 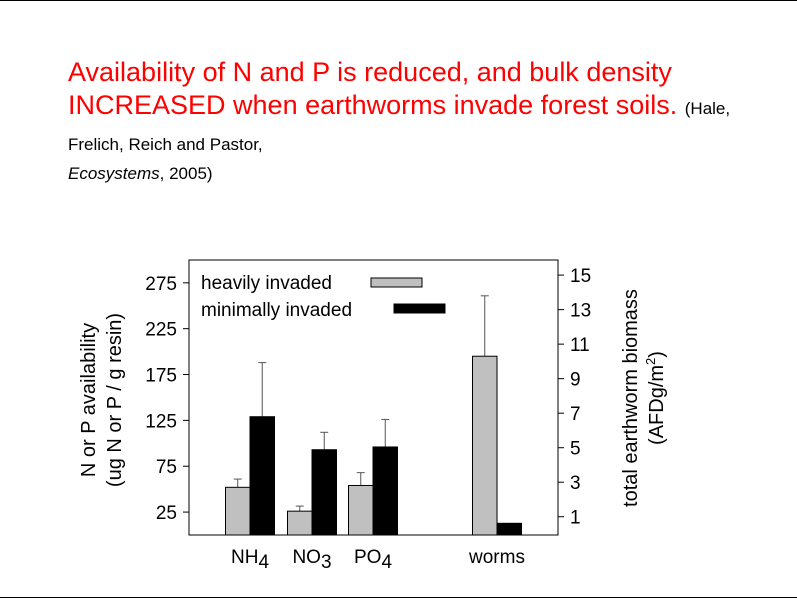 What do you see at coordinates (419, 308) in the screenshot?
I see `legend-swatch-minimal` at bounding box center [419, 308].